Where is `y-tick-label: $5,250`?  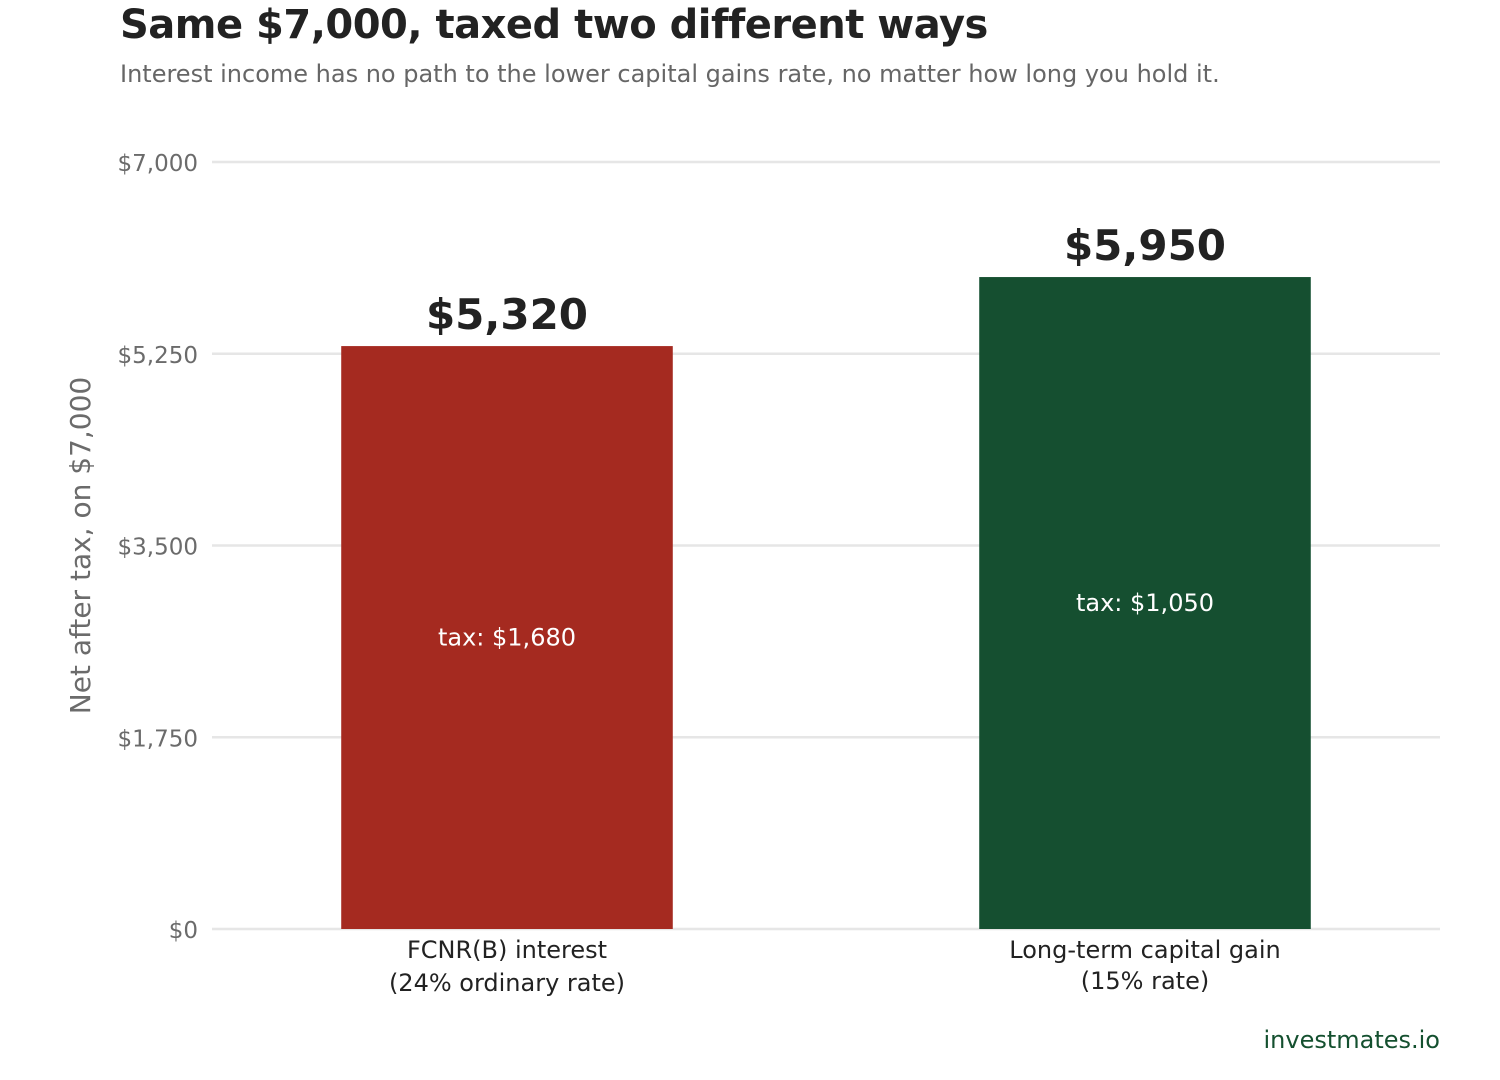
y-tick-label: $5,250 is located at coordinates (158, 356).